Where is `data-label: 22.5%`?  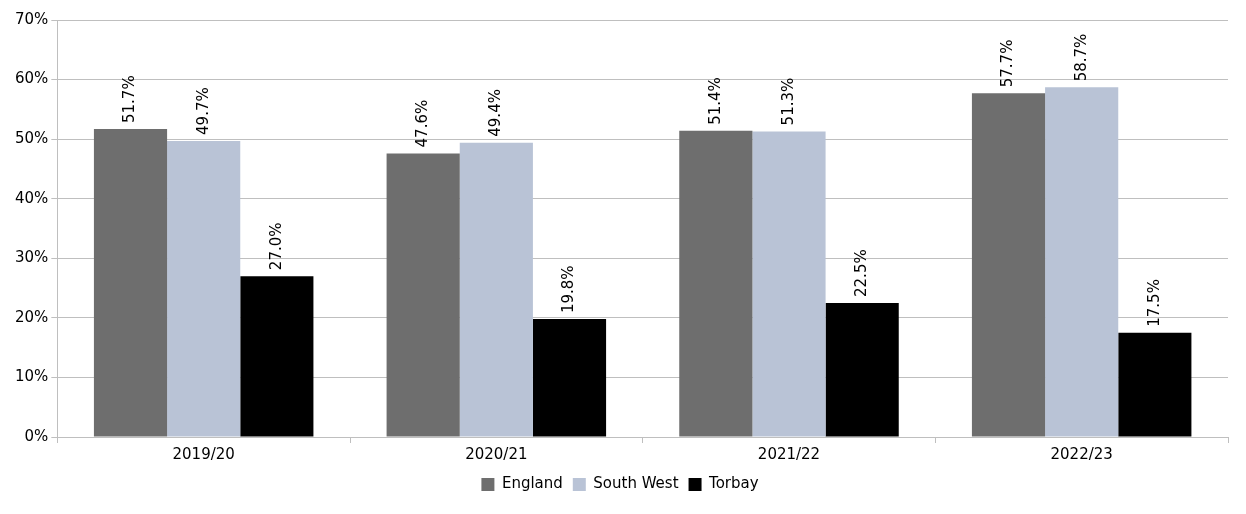
data-label: 22.5% is located at coordinates (861, 273).